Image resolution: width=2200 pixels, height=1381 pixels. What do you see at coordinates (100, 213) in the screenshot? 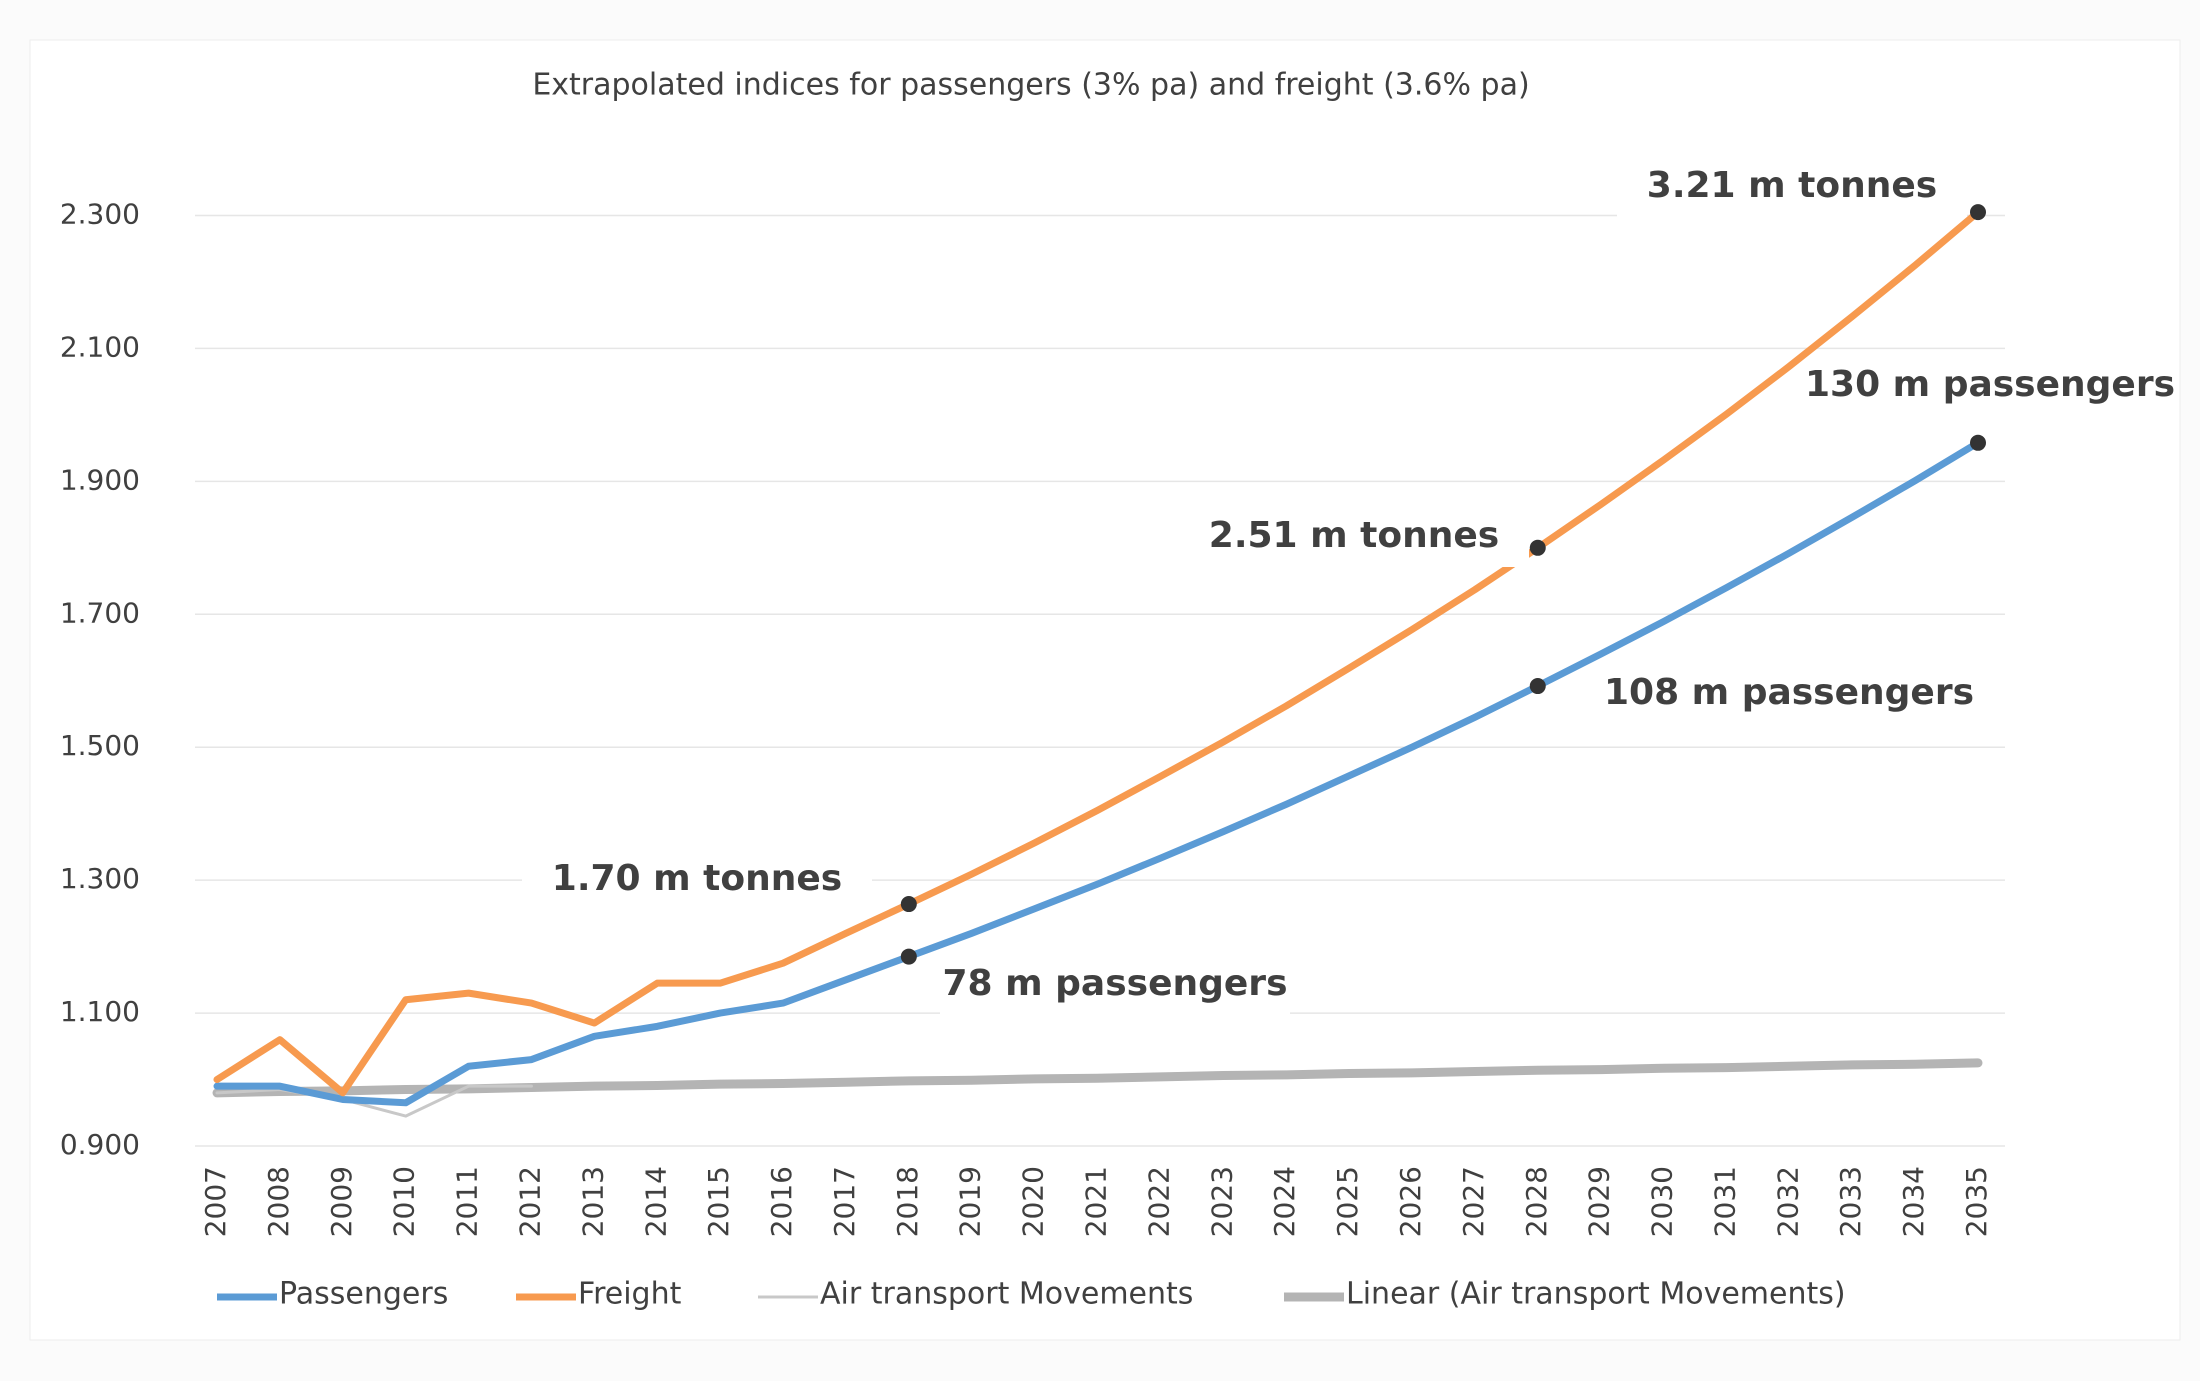
I see `y-tick-label: 2.300` at bounding box center [100, 213].